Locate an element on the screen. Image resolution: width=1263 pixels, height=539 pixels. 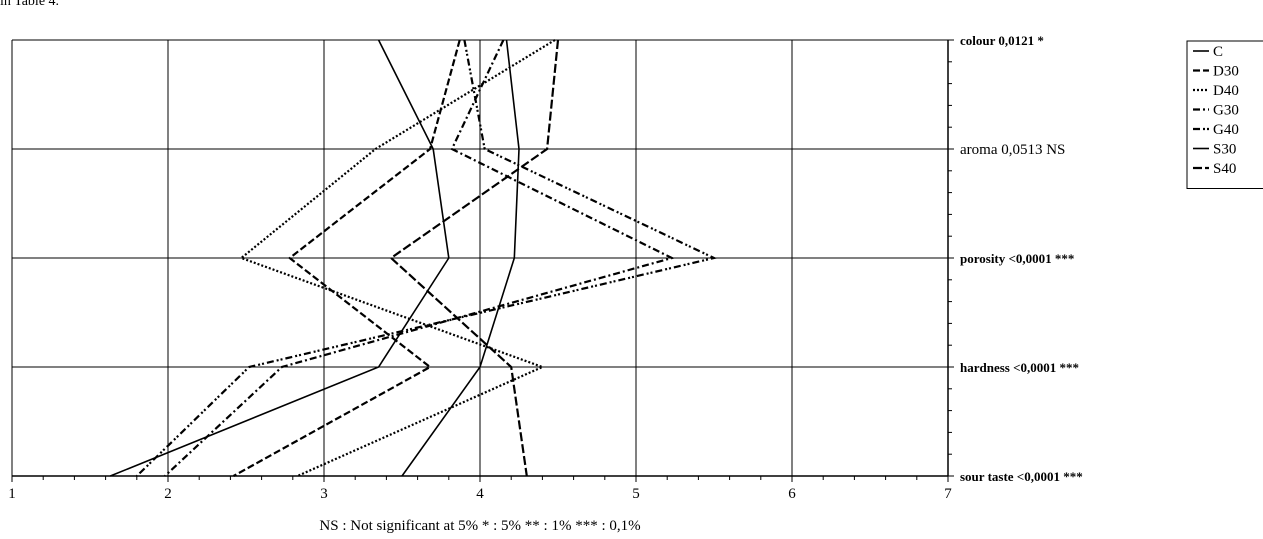
legend-label: G30 is located at coordinates (1226, 111).